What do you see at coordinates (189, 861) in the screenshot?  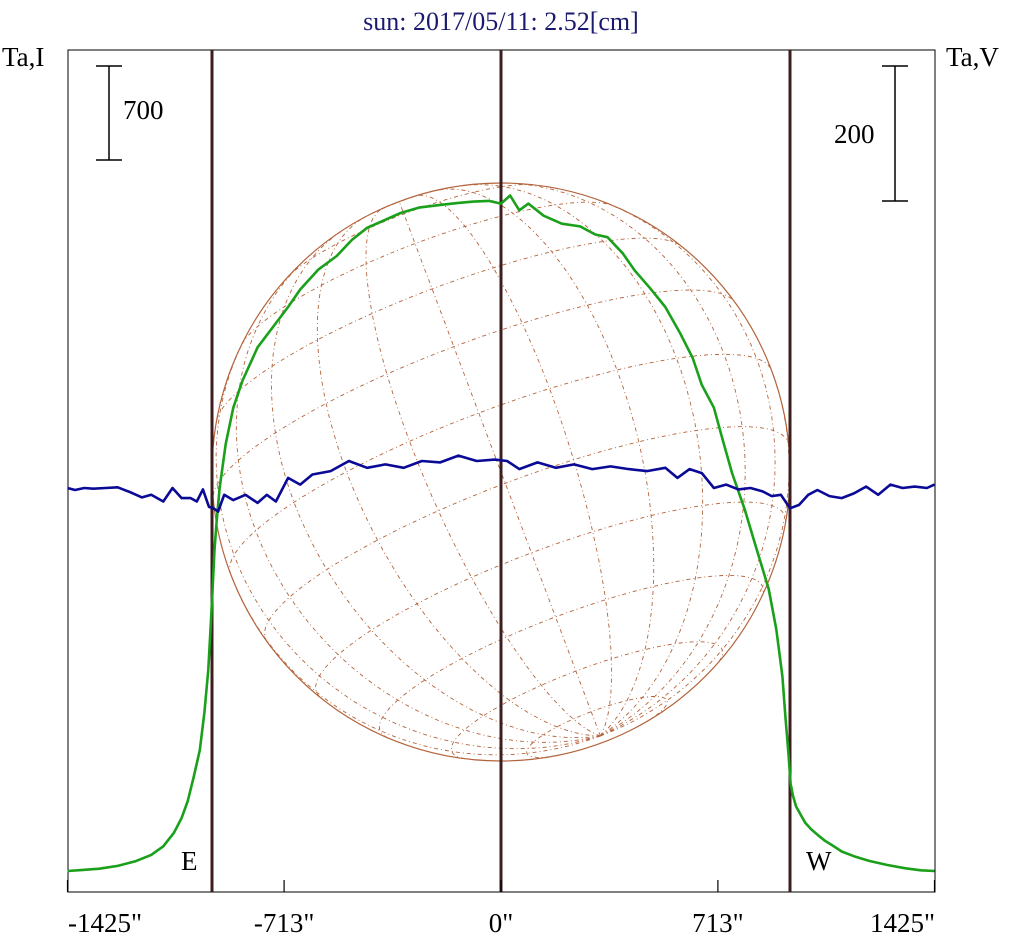 I see `east-label: E` at bounding box center [189, 861].